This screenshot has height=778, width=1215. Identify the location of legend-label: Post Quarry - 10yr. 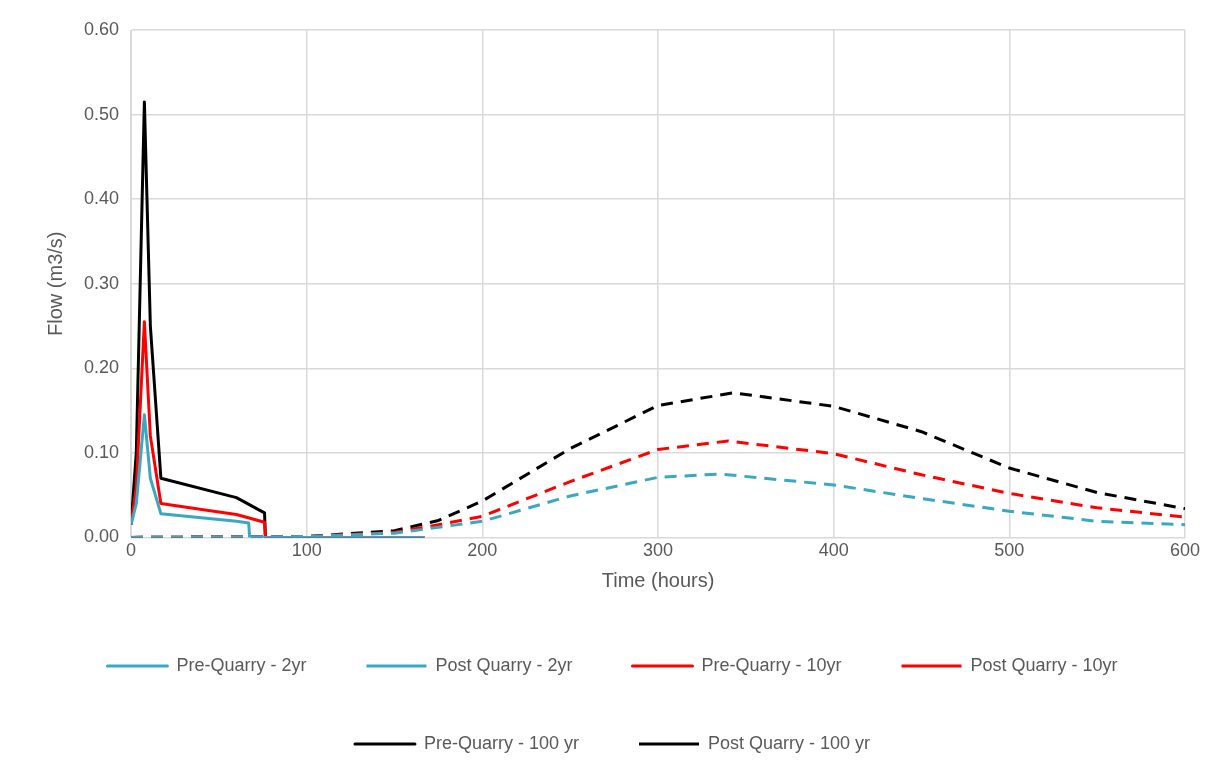
(1044, 664).